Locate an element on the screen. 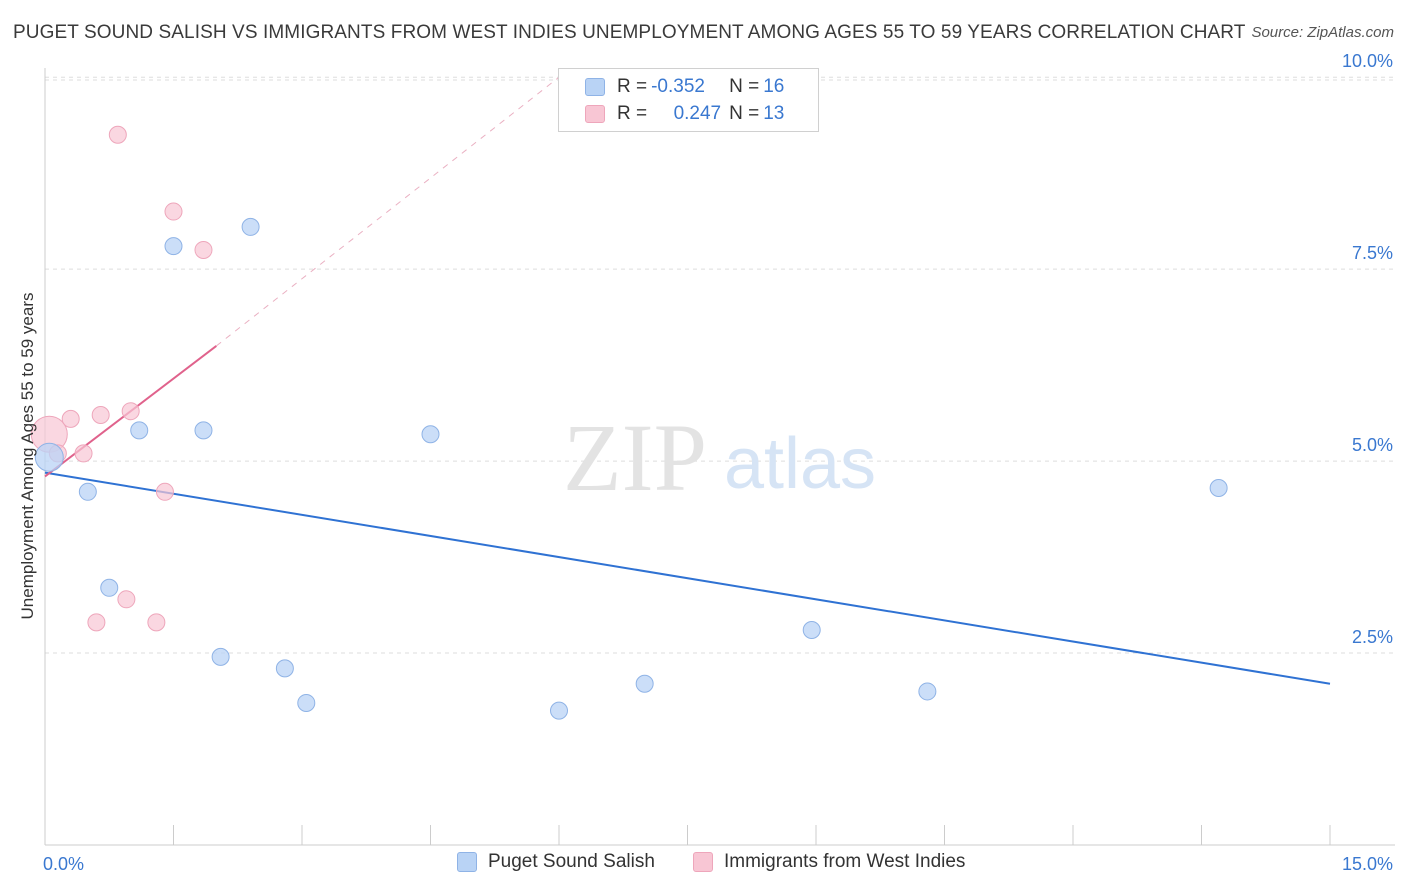  legend-label-puget: Puget Sound Salish is located at coordinates (571, 861).